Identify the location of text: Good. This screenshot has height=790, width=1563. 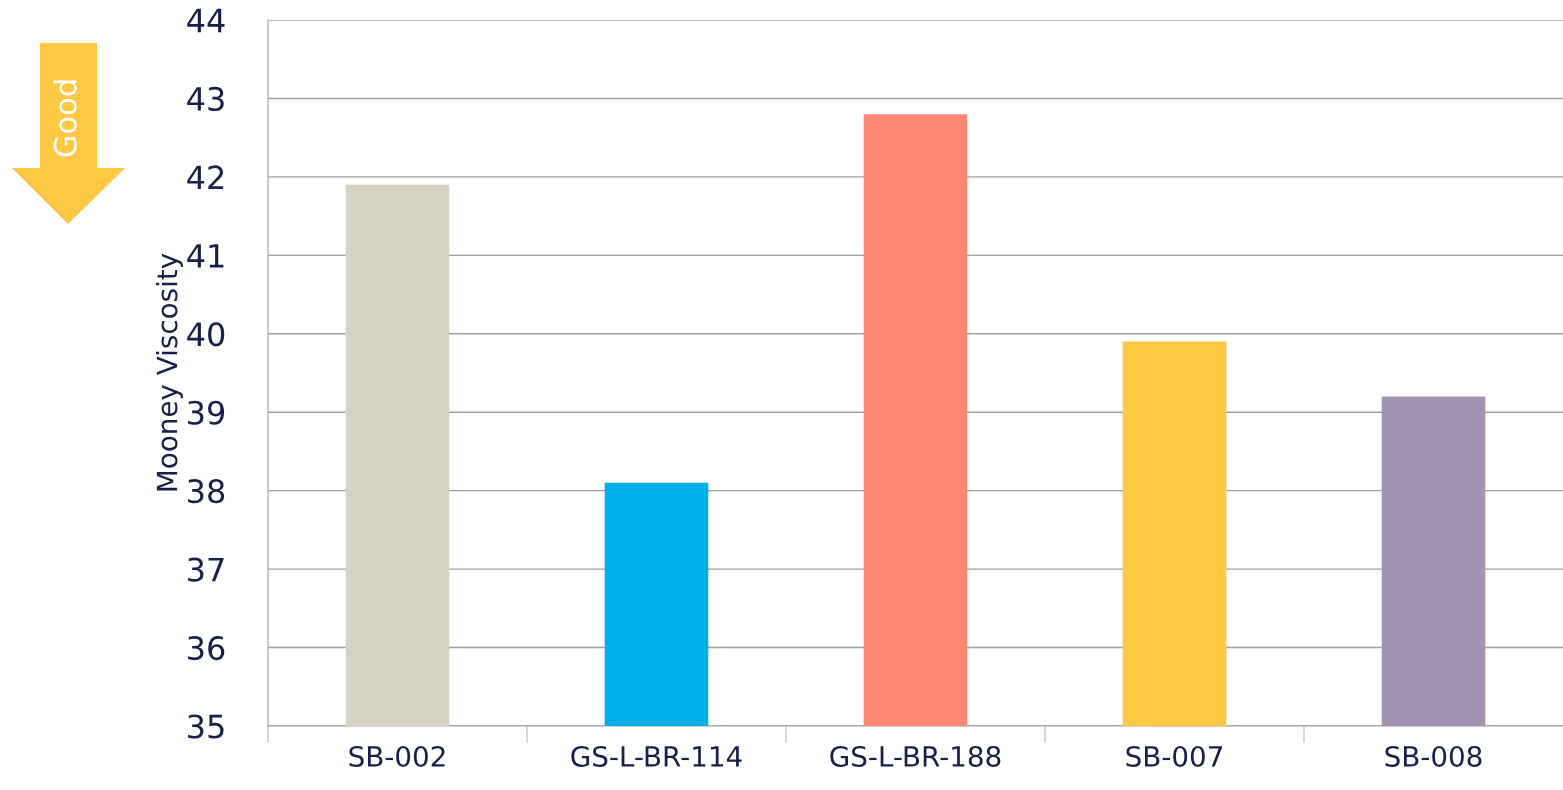
(65, 118).